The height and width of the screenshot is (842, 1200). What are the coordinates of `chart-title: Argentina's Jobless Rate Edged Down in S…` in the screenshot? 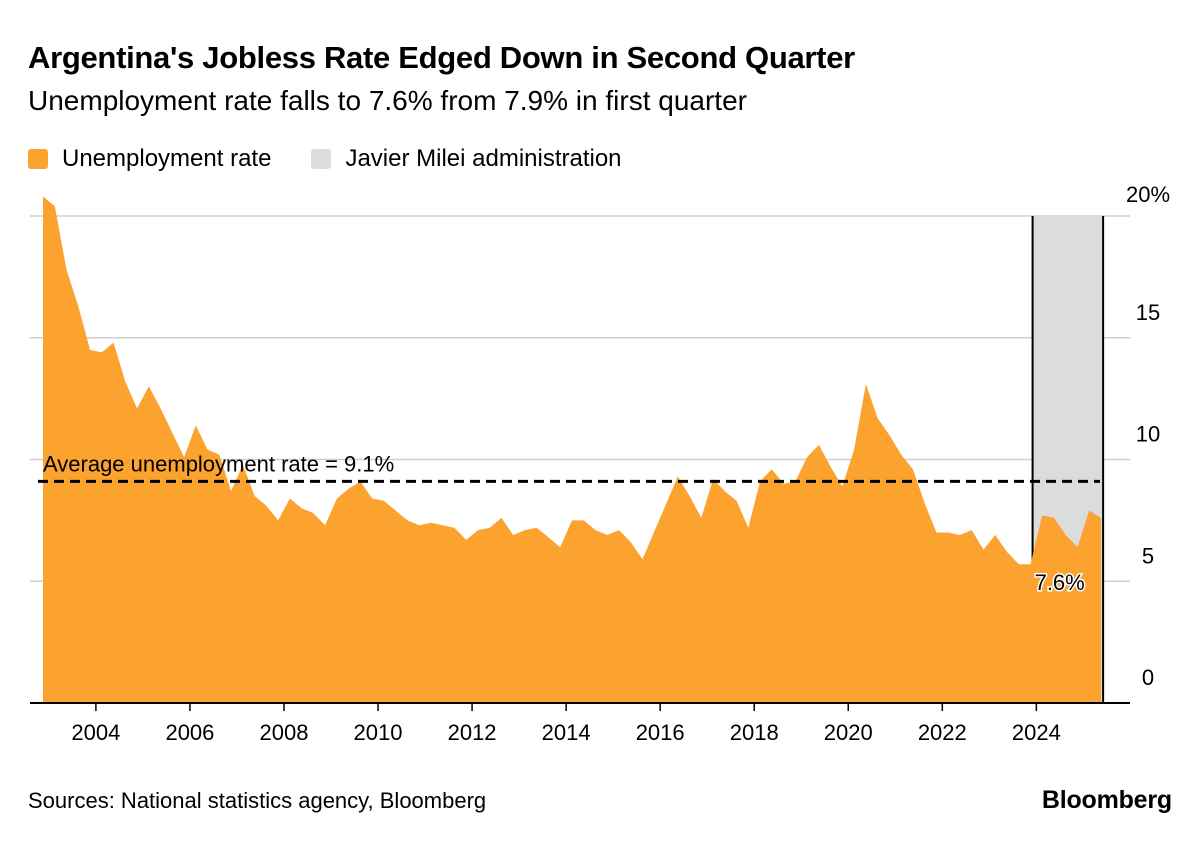 It's located at (441, 57).